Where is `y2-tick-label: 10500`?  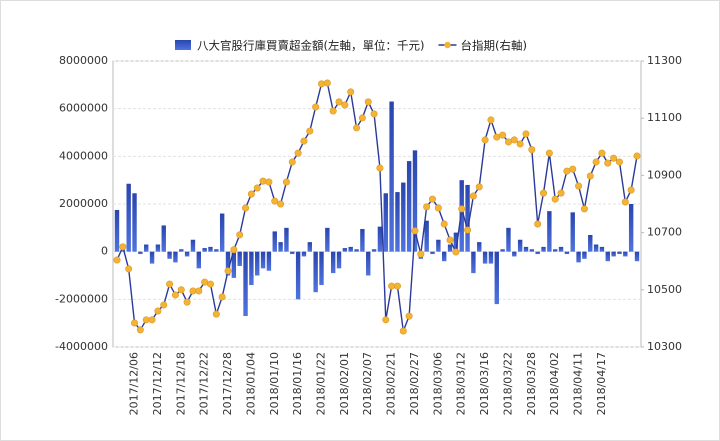 y2-tick-label: 10500 is located at coordinates (664, 289).